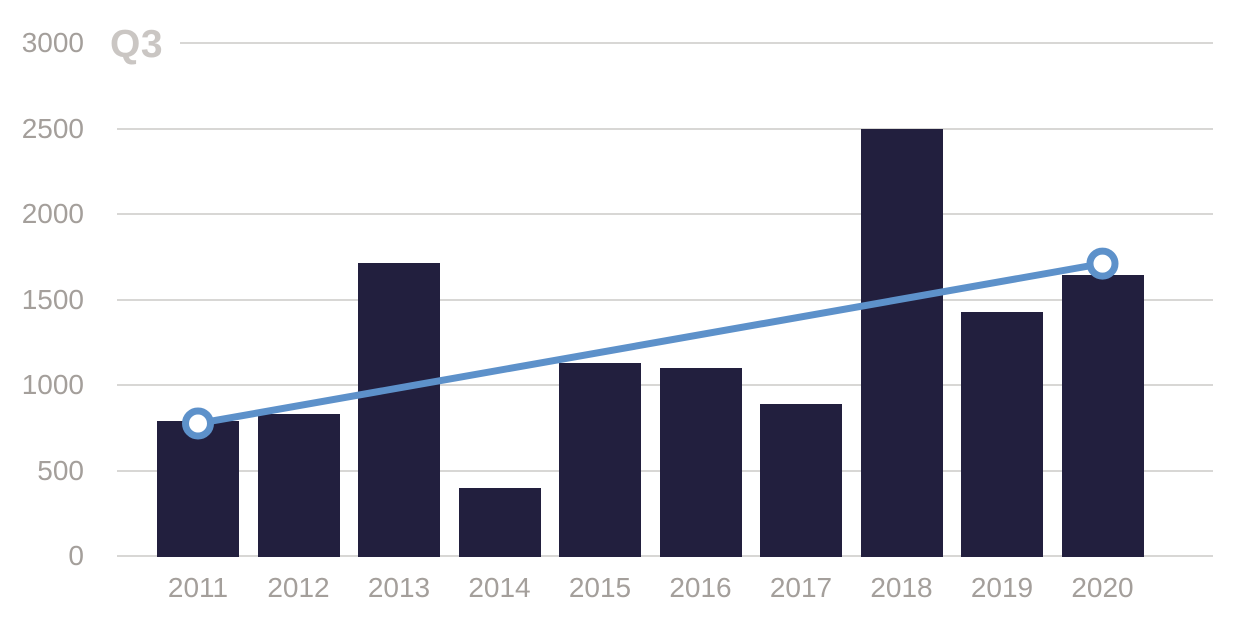  Describe the element at coordinates (76, 555) in the screenshot. I see `y-axis-tick-label: 0` at that location.